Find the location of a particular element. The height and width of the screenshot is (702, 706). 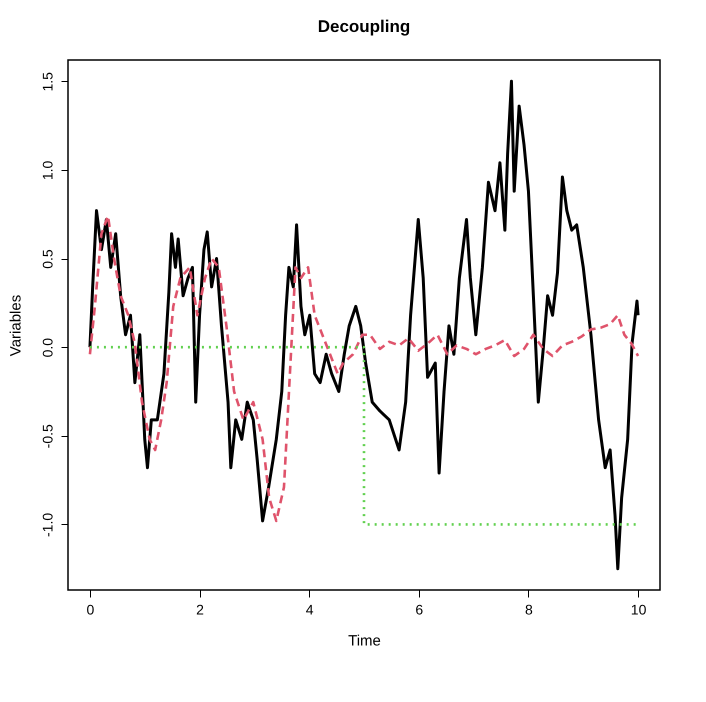

y-axis-title: Variables is located at coordinates (16, 325).